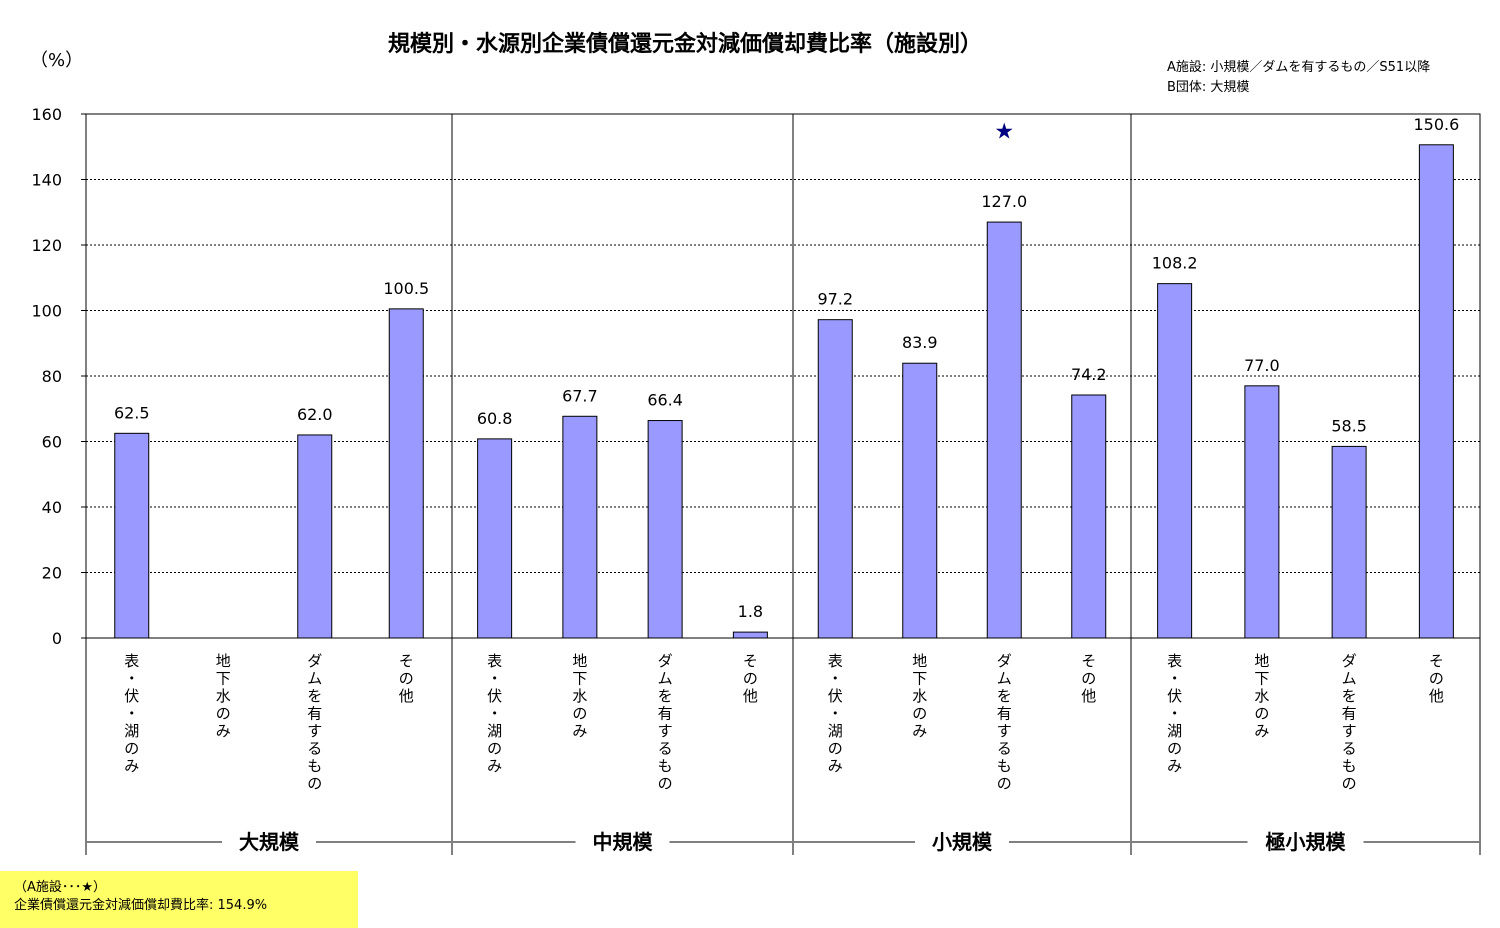  Describe the element at coordinates (1175, 263) in the screenshot. I see `data-label: 108.2` at that location.